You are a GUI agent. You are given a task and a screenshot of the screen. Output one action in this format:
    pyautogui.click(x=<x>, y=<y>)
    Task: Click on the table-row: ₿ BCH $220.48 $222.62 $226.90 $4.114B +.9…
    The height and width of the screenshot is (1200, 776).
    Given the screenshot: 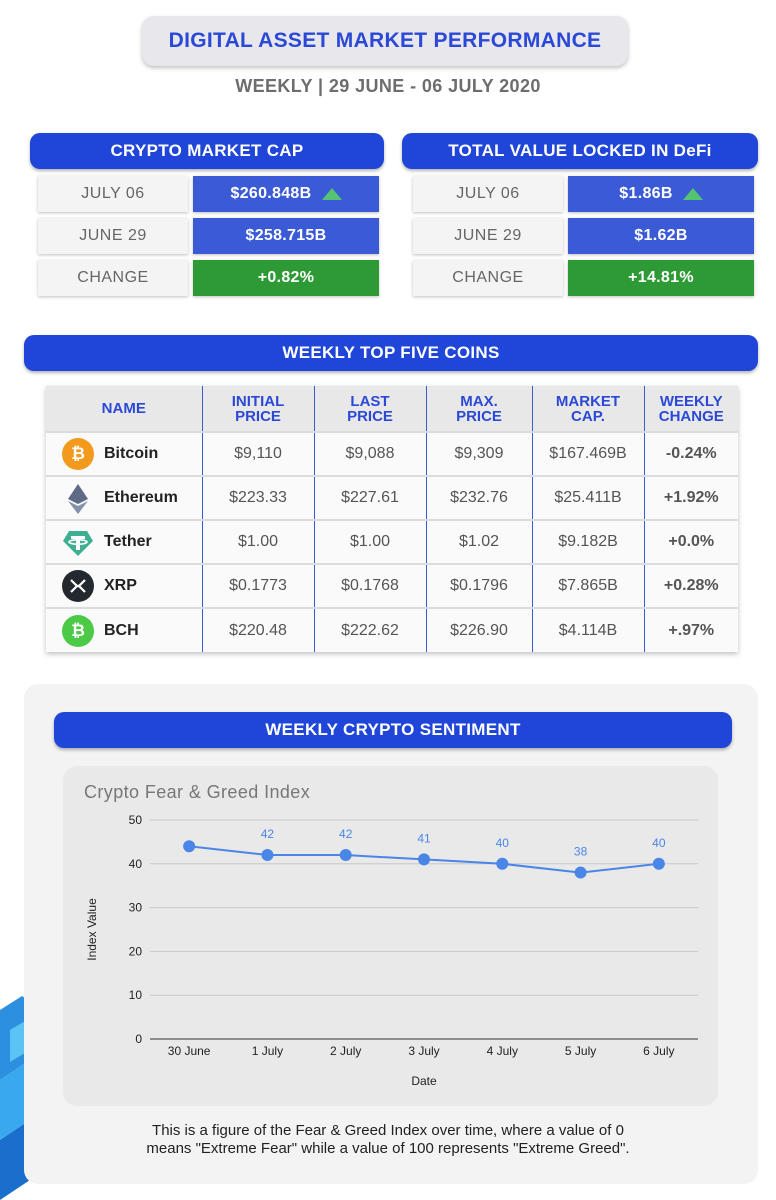 What is the action you would take?
    pyautogui.click(x=392, y=629)
    